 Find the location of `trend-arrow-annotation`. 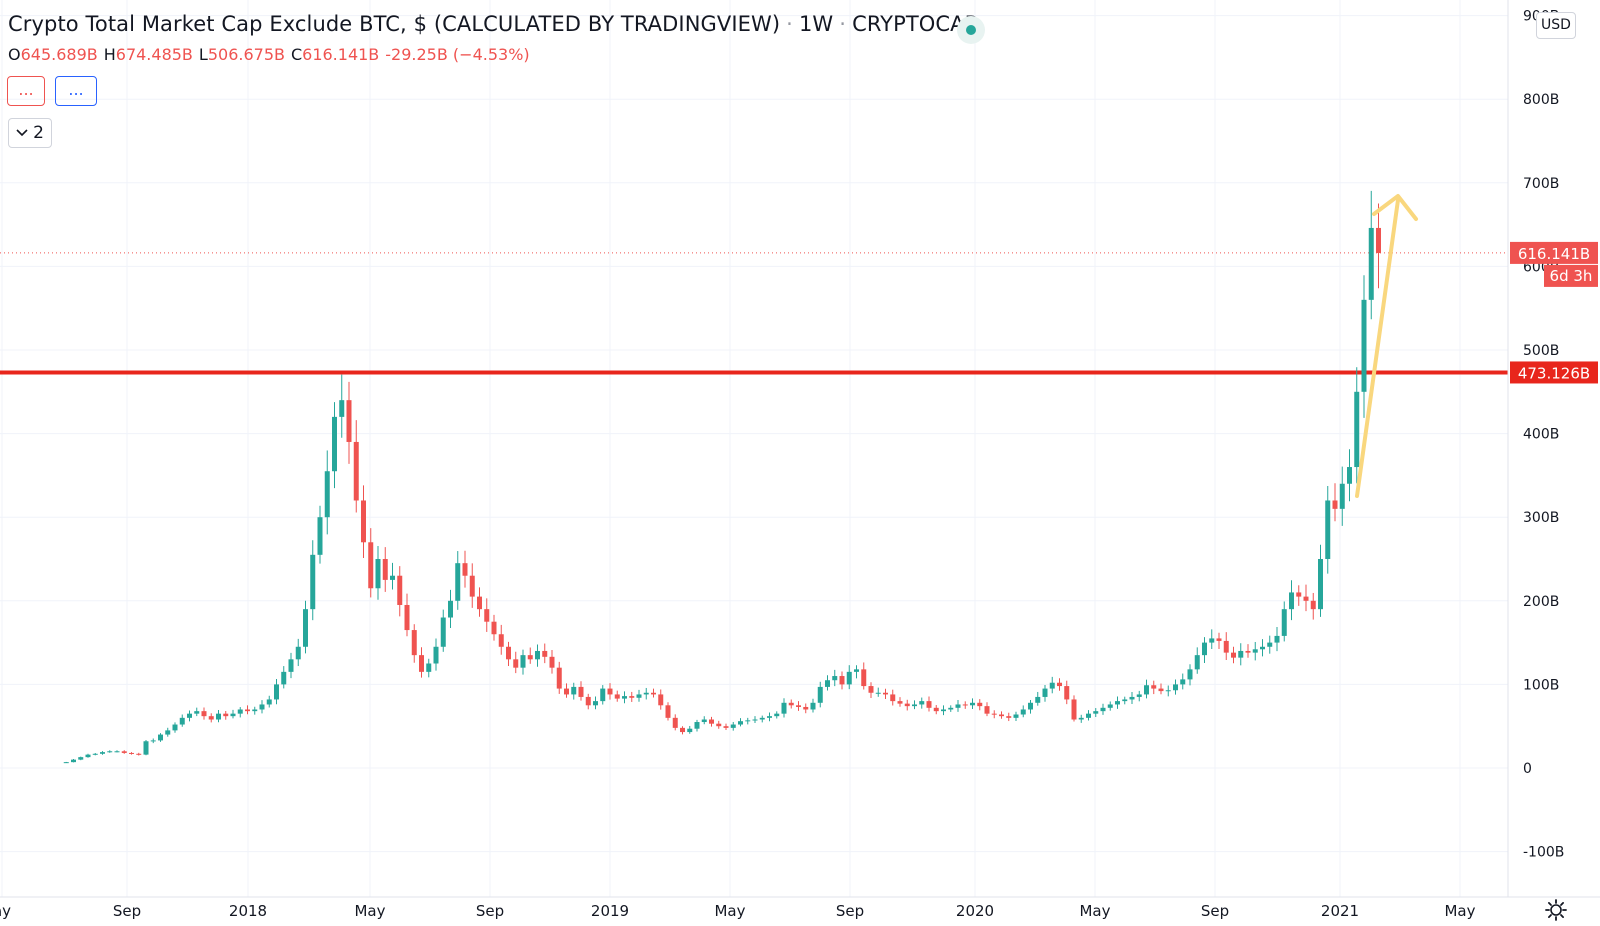

trend-arrow-annotation is located at coordinates (1386, 346).